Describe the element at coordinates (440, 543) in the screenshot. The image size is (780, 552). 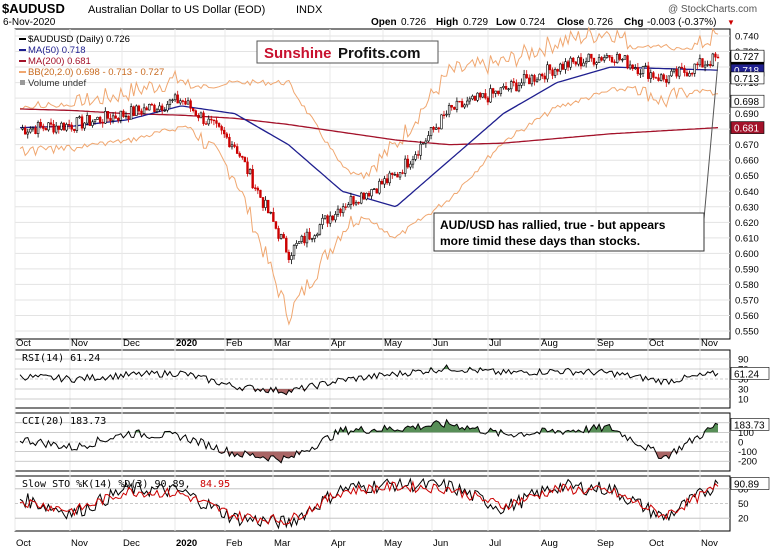
I see `x-tick-label-bottom: Jun` at that location.